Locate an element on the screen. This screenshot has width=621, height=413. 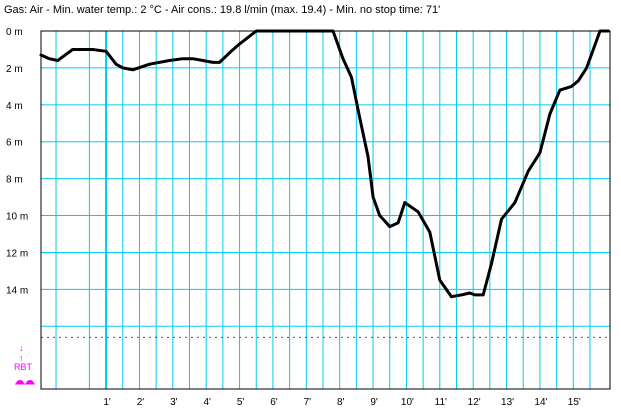
x-tick-label: 4' is located at coordinates (207, 402).